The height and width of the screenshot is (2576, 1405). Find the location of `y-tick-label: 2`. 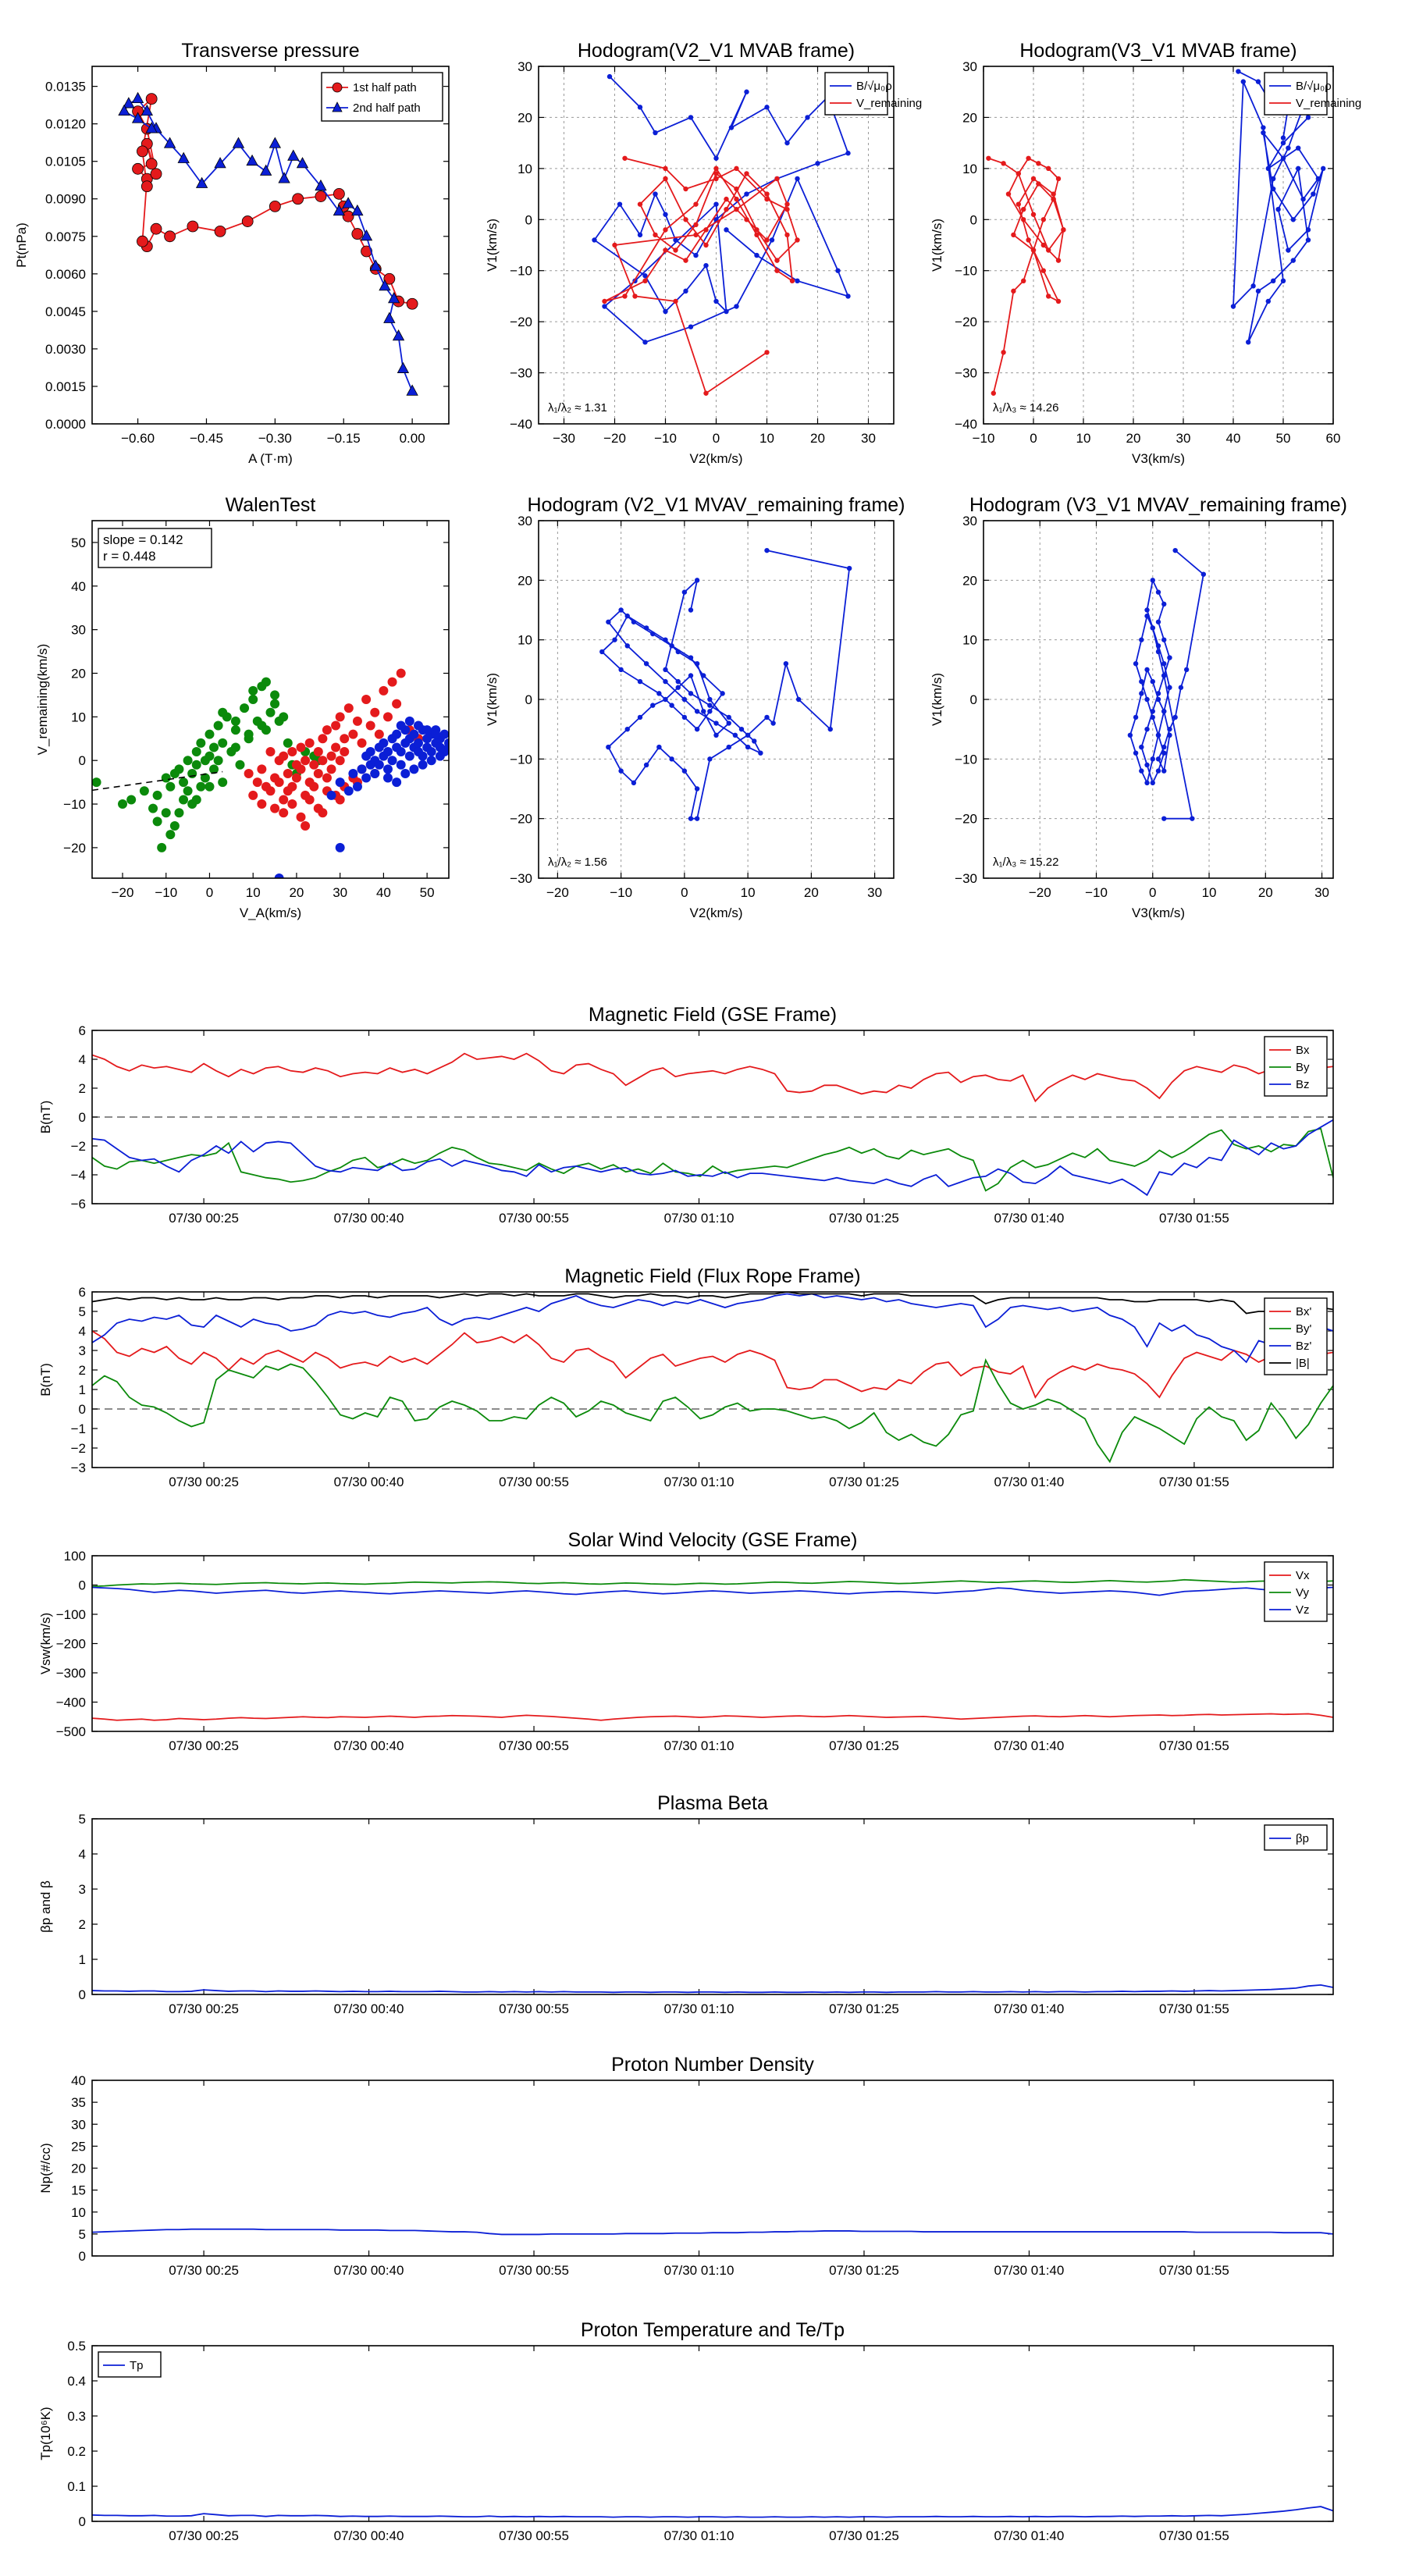

y-tick-label: 2 is located at coordinates (82, 1924).